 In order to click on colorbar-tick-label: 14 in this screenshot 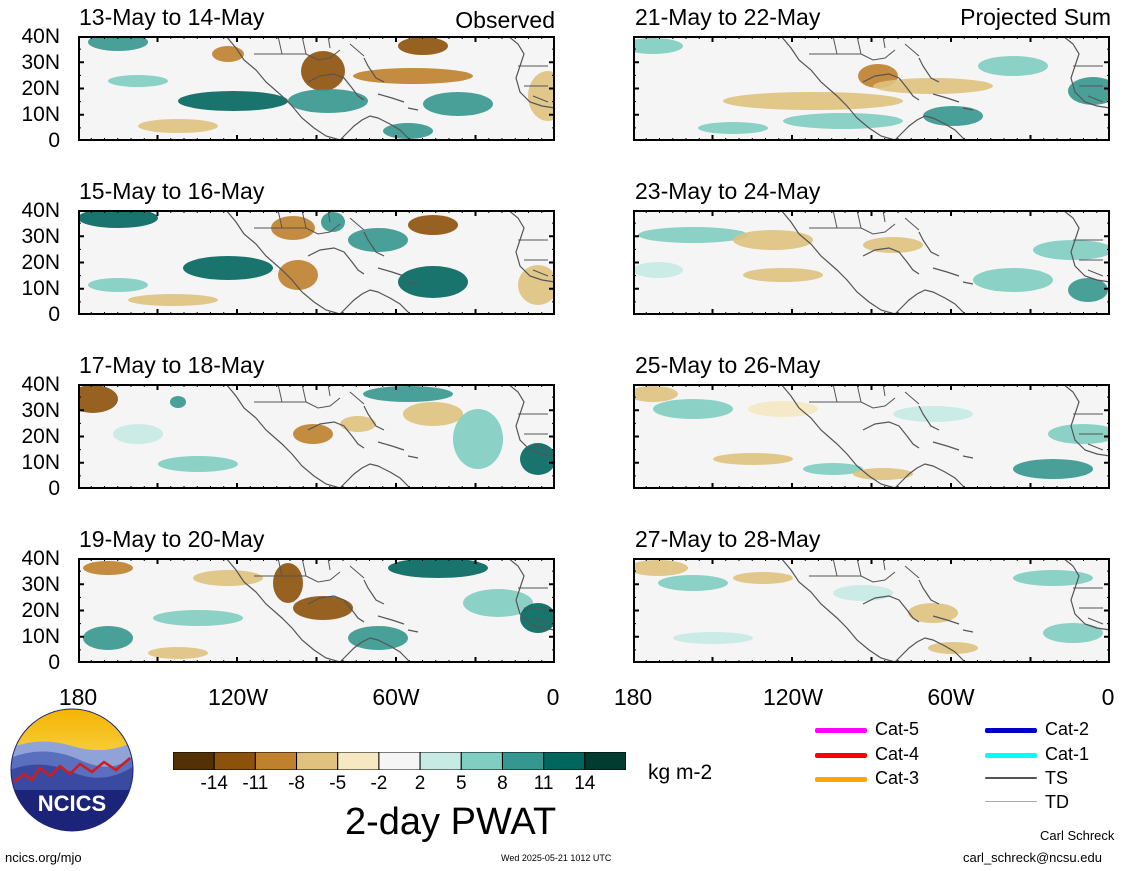, I will do `click(585, 783)`.